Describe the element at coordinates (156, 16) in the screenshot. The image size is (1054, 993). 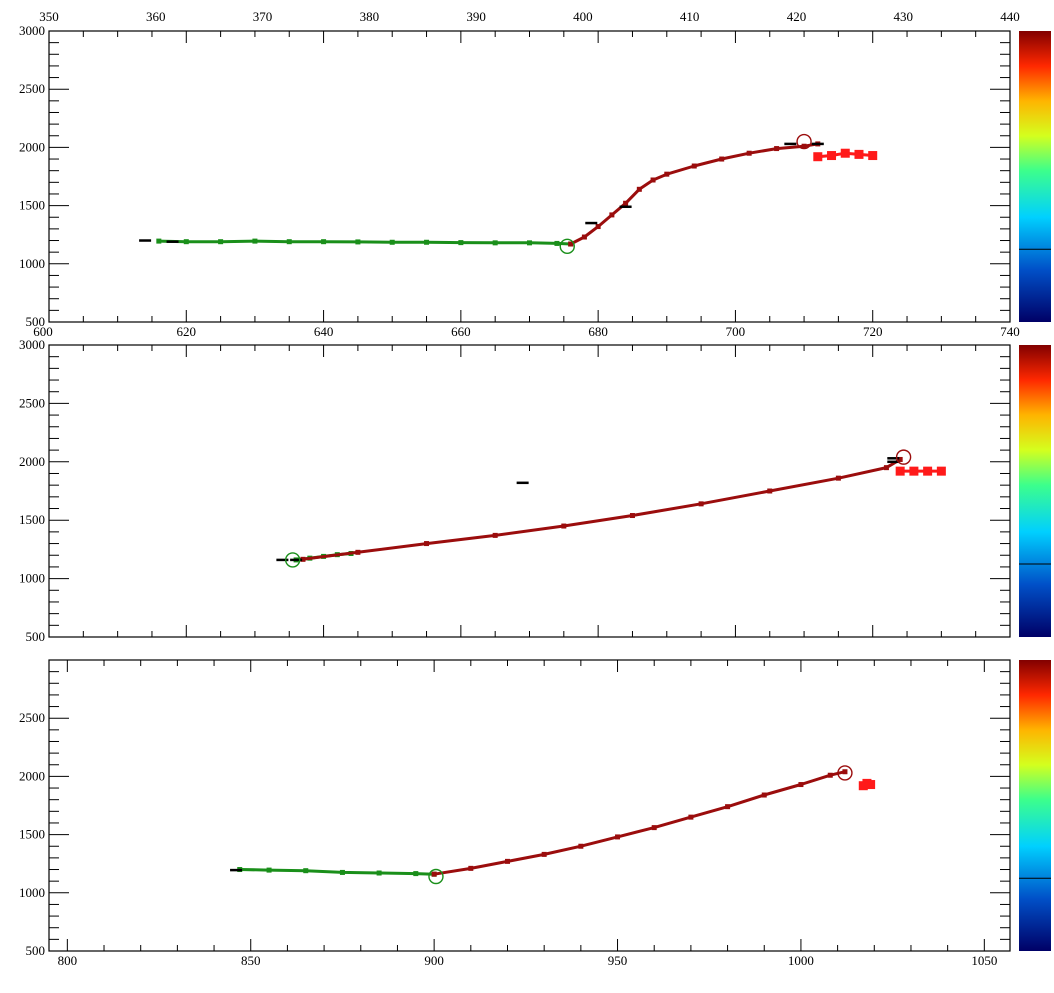
I see `x-top-tick-label: 360` at that location.